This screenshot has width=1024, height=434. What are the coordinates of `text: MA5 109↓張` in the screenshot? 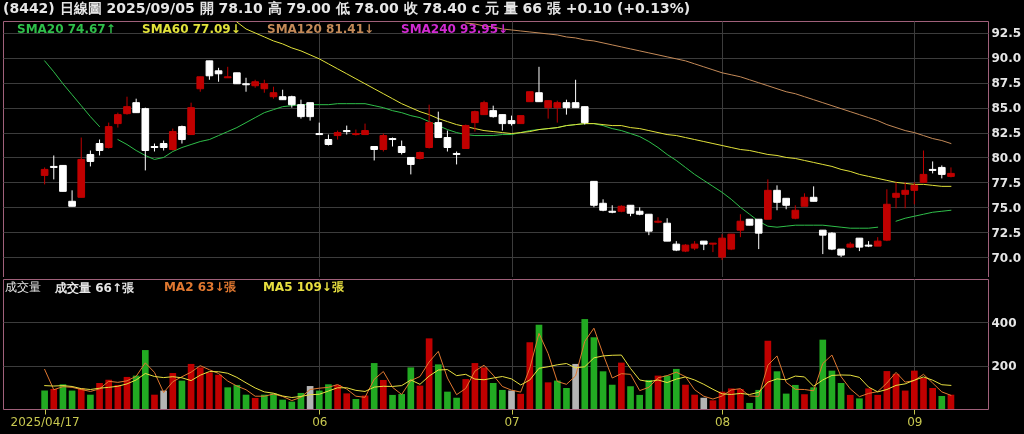 It's located at (303, 287).